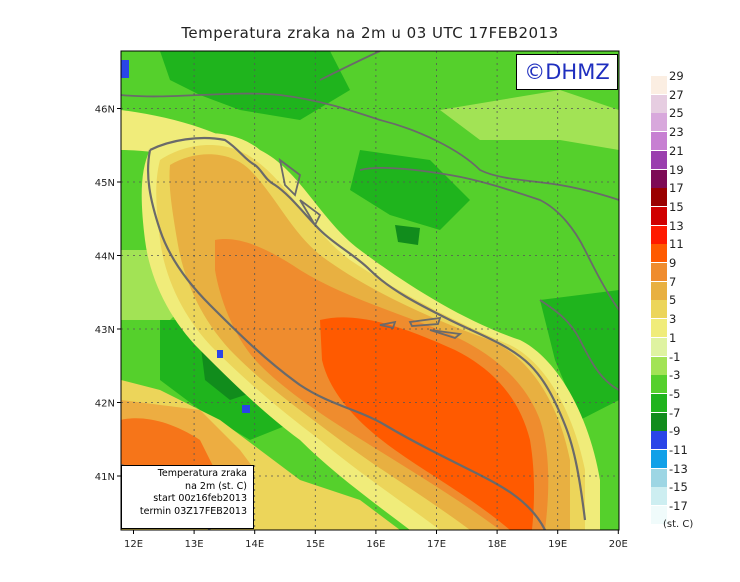 The width and height of the screenshot is (740, 582). Describe the element at coordinates (557, 544) in the screenshot. I see `lon-label: 19E` at that location.